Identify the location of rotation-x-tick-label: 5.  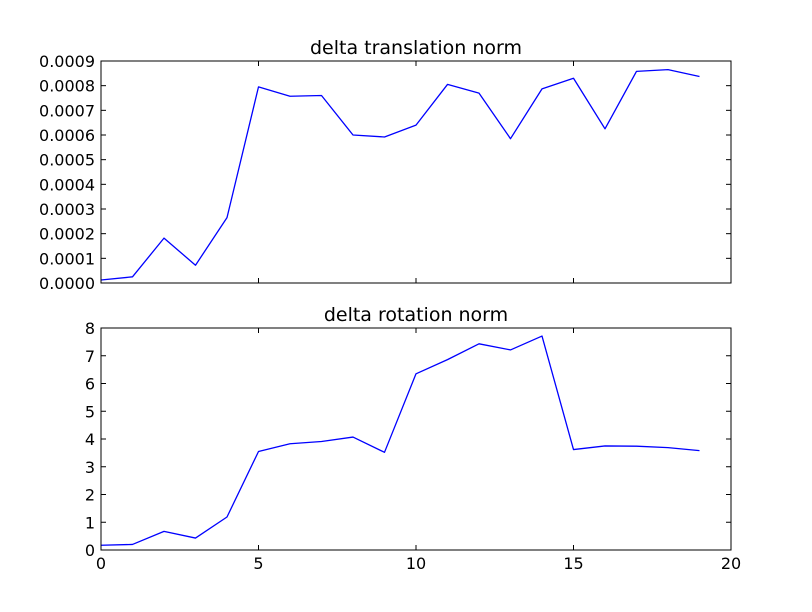
(258, 563).